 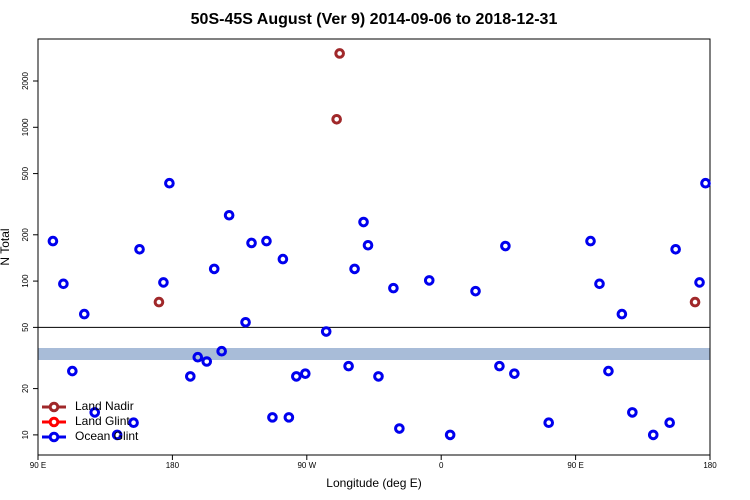 What do you see at coordinates (25, 81) in the screenshot?
I see `y-tick-label: 2000` at bounding box center [25, 81].